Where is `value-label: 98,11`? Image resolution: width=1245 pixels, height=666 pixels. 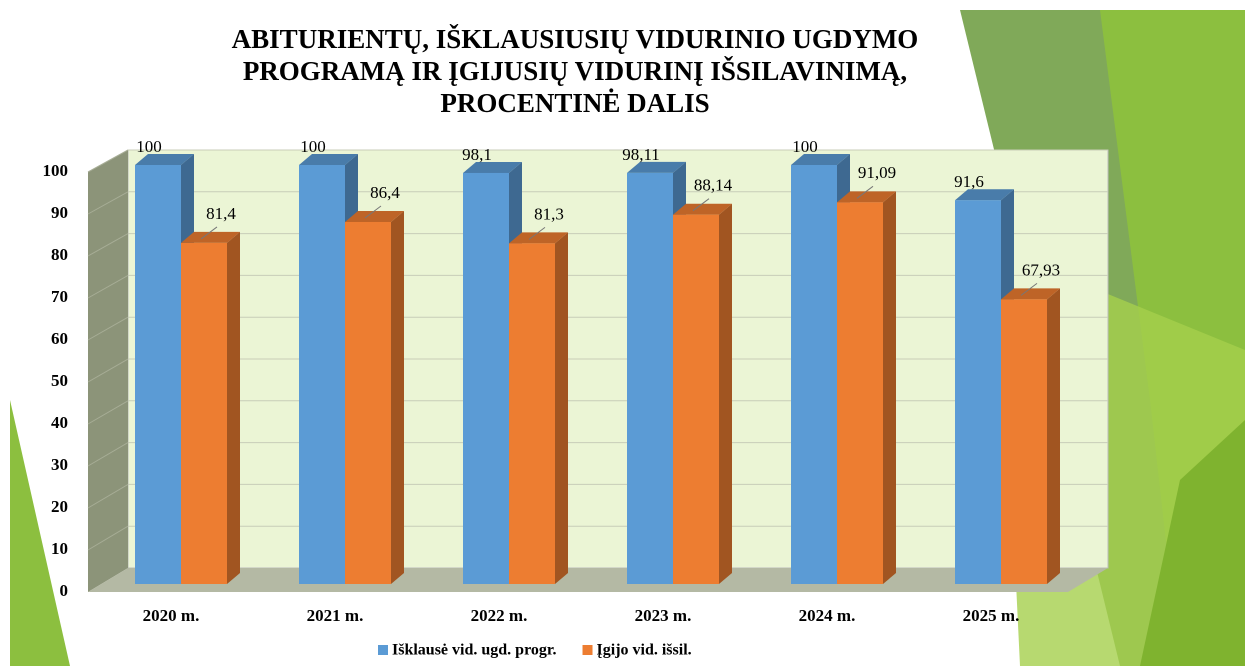 value-label: 98,11 is located at coordinates (641, 154).